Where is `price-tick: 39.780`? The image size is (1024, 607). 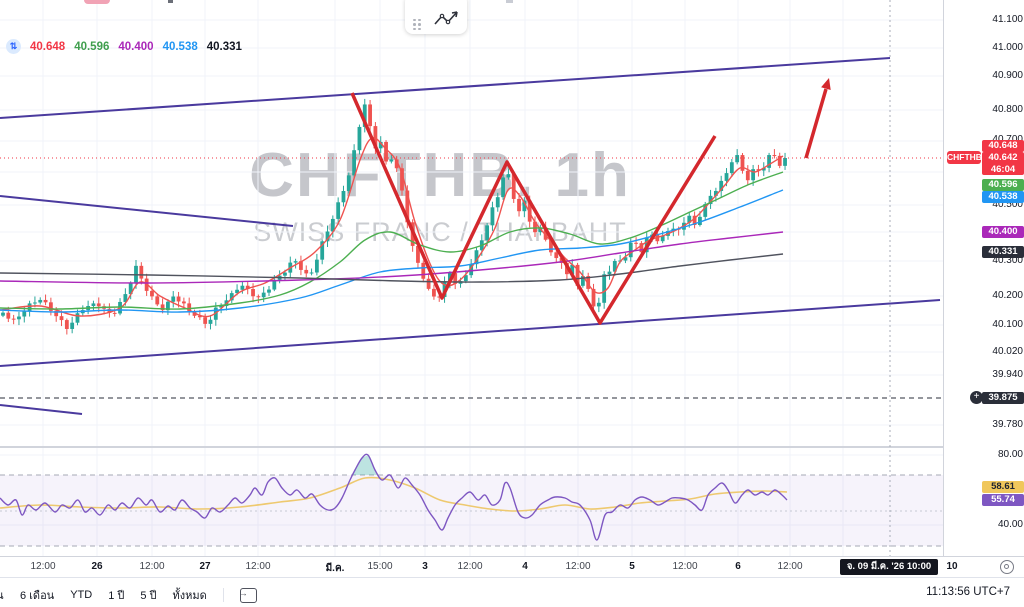 price-tick: 39.780 is located at coordinates (1007, 424).